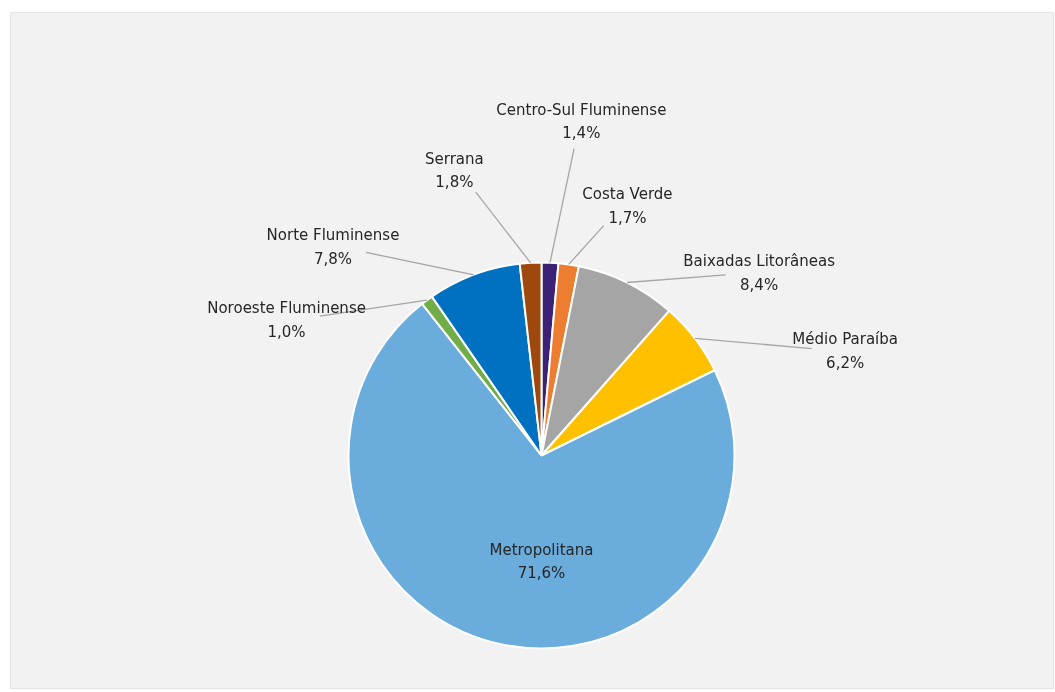 The image size is (1055, 692). Describe the element at coordinates (333, 235) in the screenshot. I see `slice-label: Norte Fluminense` at that location.